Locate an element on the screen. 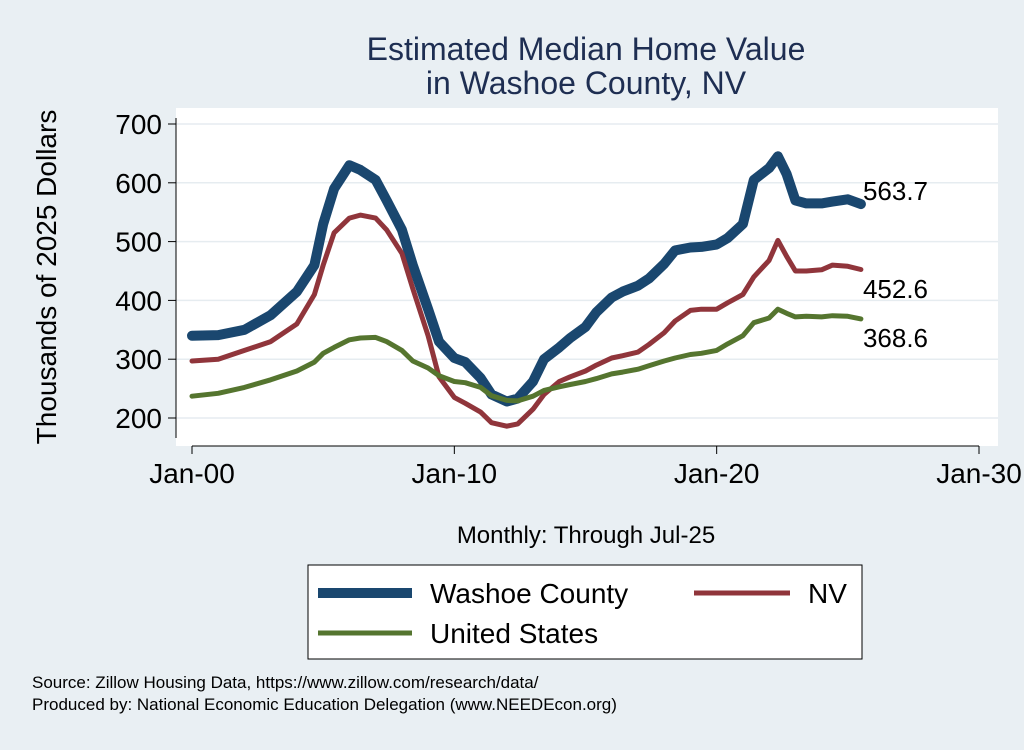 The image size is (1024, 750). legend: Washoe County NV United States is located at coordinates (585, 612).